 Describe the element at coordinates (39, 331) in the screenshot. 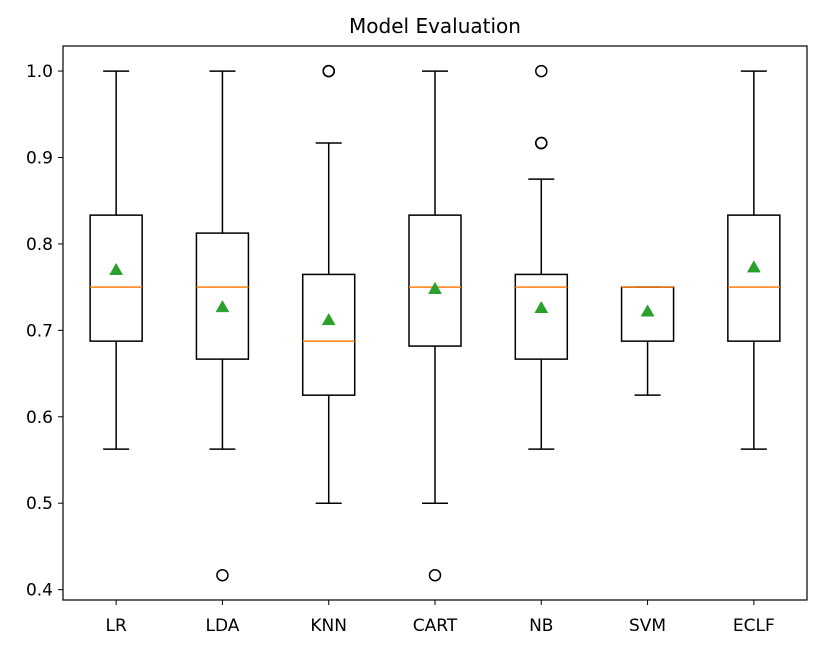

I see `y-tick-label: 0.7` at that location.